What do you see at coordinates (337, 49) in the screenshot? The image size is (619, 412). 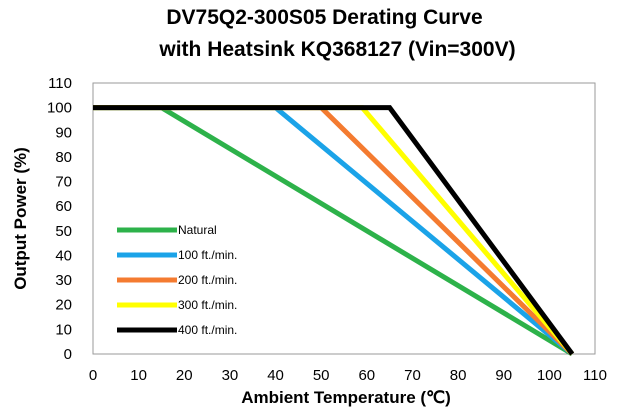 I see `chart-title-line2: with Heatsink KQ368127 (Vin=300V)` at bounding box center [337, 49].